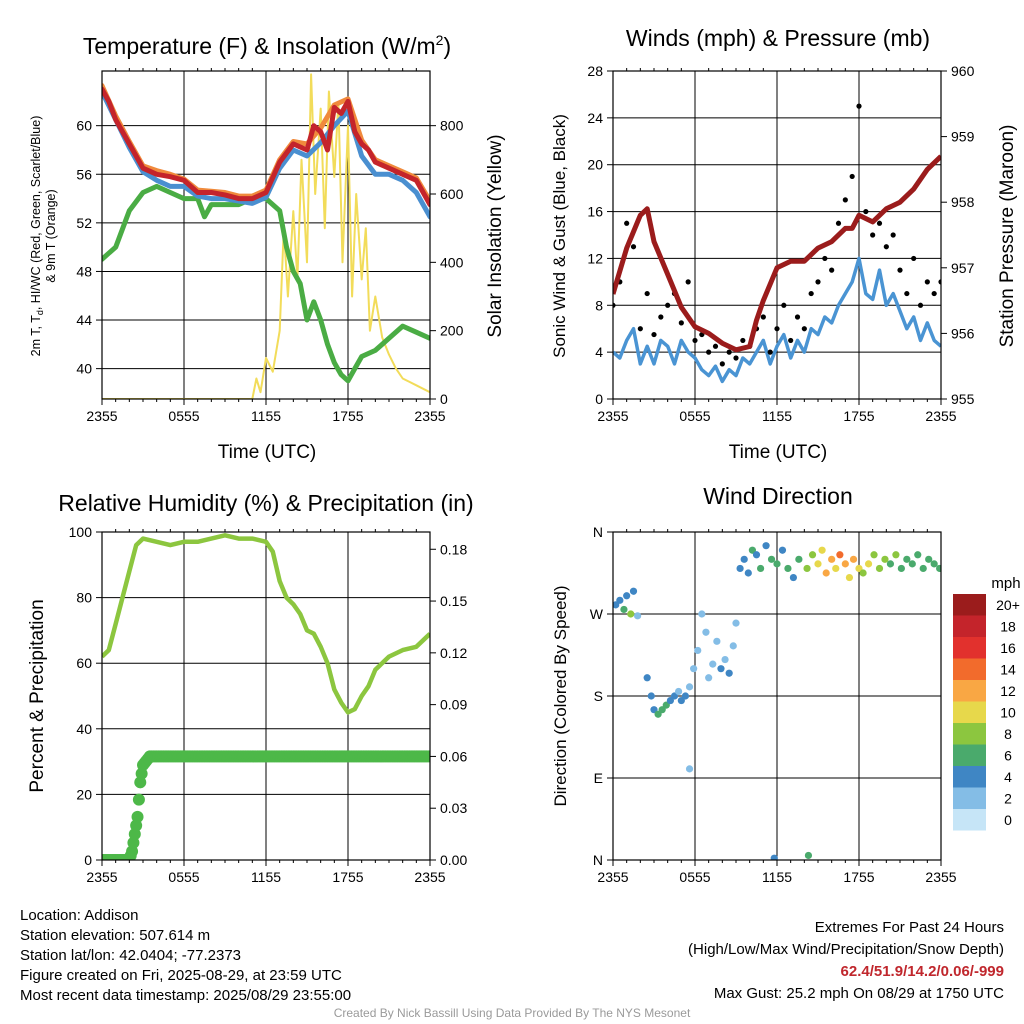 The height and width of the screenshot is (1024, 1024). What do you see at coordinates (595, 118) in the screenshot?
I see `y-tick-label: 24` at bounding box center [595, 118].